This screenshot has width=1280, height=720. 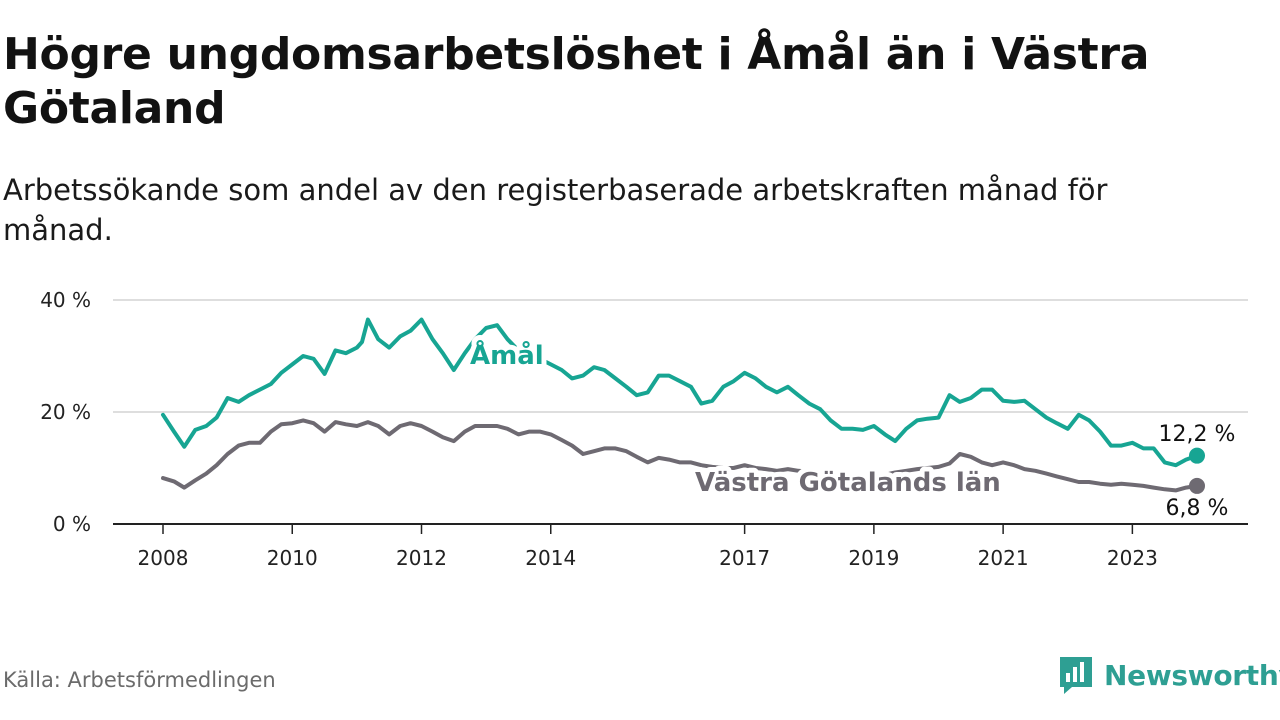 What do you see at coordinates (72, 524) in the screenshot?
I see `y-tick-label: 0 %` at bounding box center [72, 524].